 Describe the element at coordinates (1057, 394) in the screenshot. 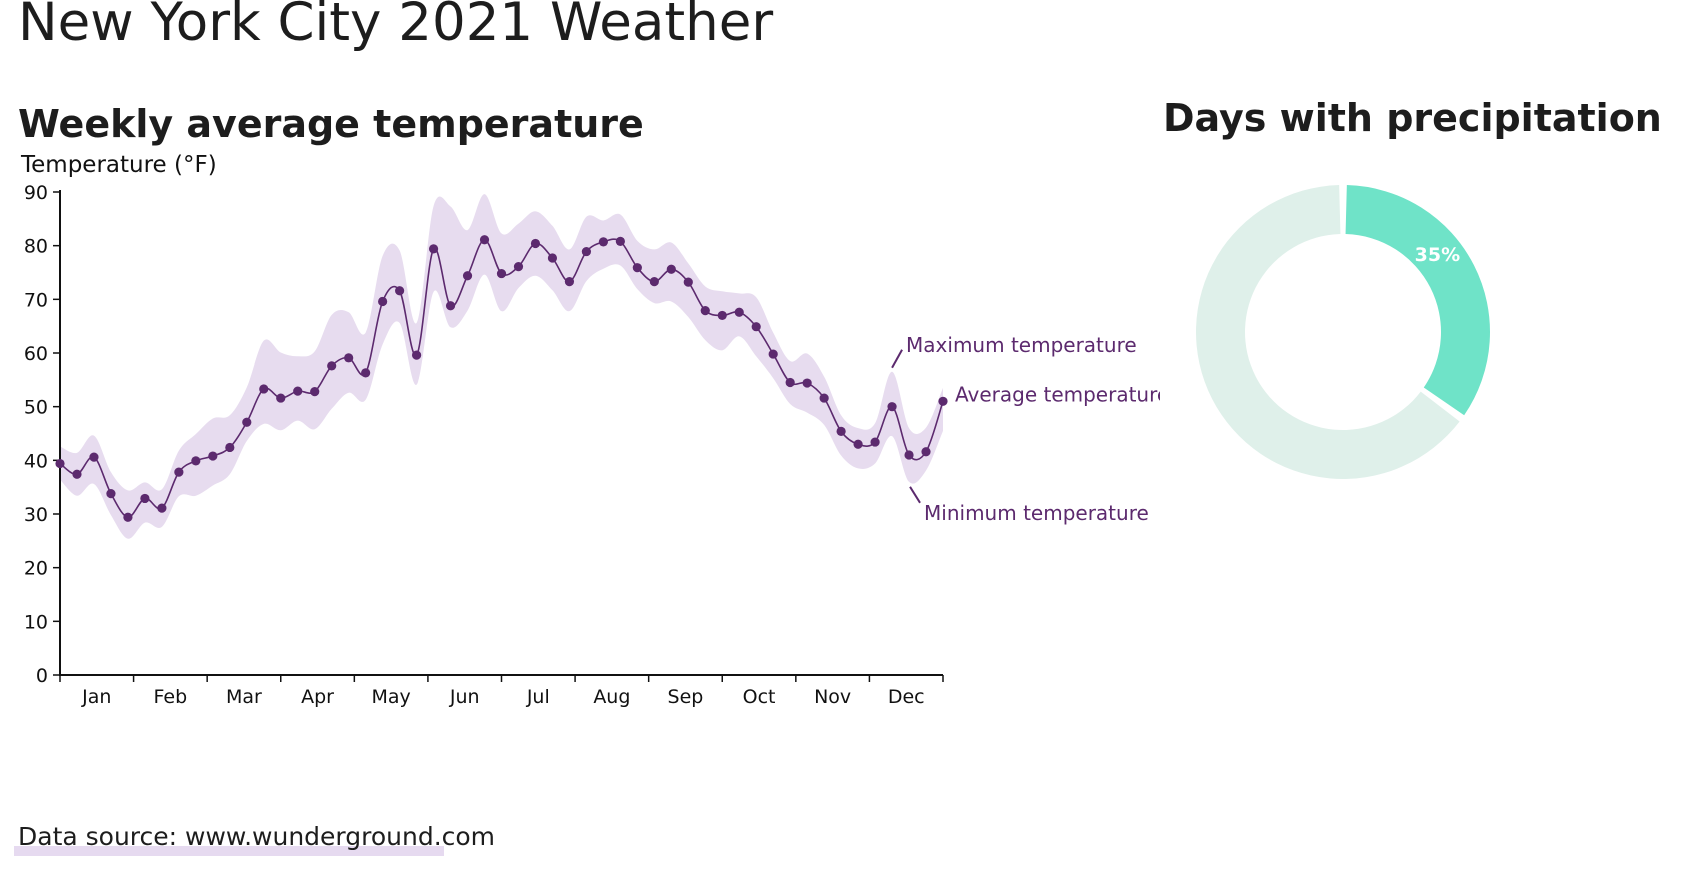

I see `avg-temp-annotation: Average temperature` at that location.